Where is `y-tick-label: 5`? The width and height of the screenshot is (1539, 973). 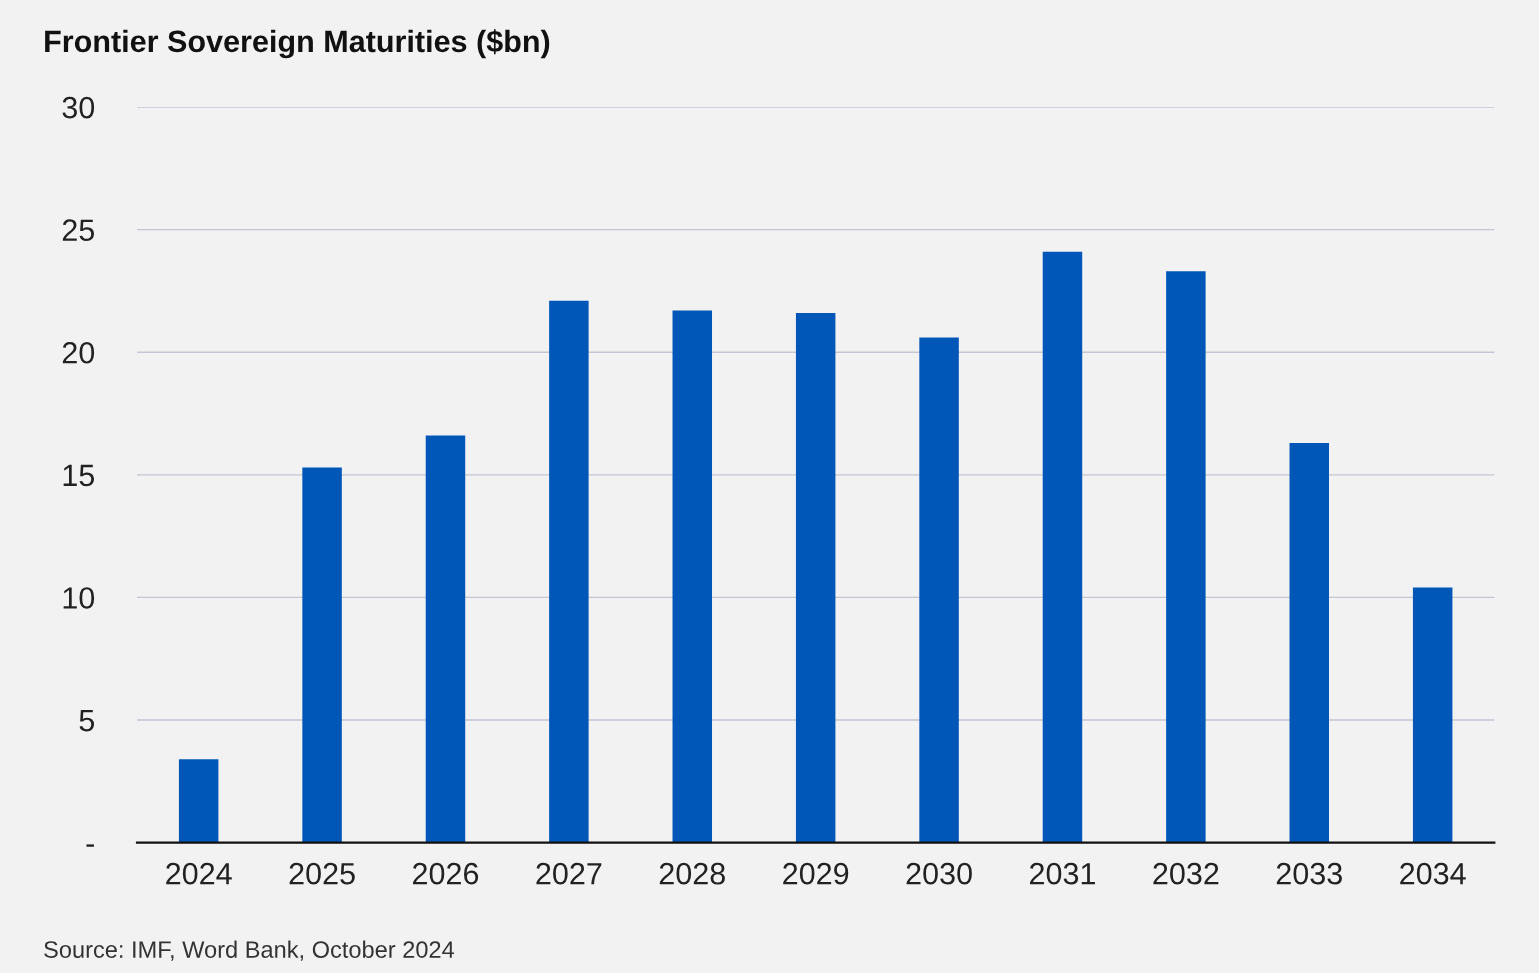 y-tick-label: 5 is located at coordinates (87, 721).